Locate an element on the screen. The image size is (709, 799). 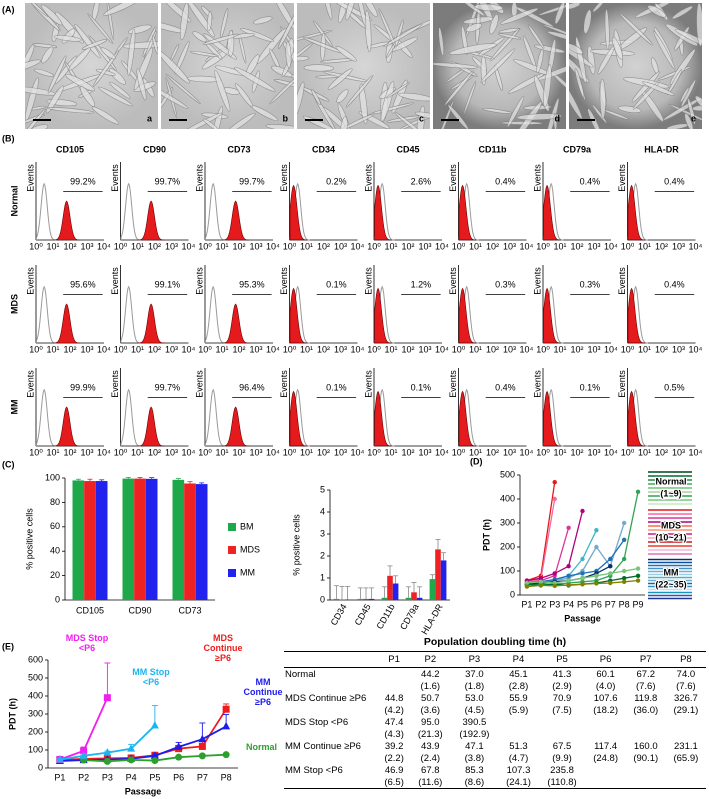
sd-cell is located at coordinates (686, 734).